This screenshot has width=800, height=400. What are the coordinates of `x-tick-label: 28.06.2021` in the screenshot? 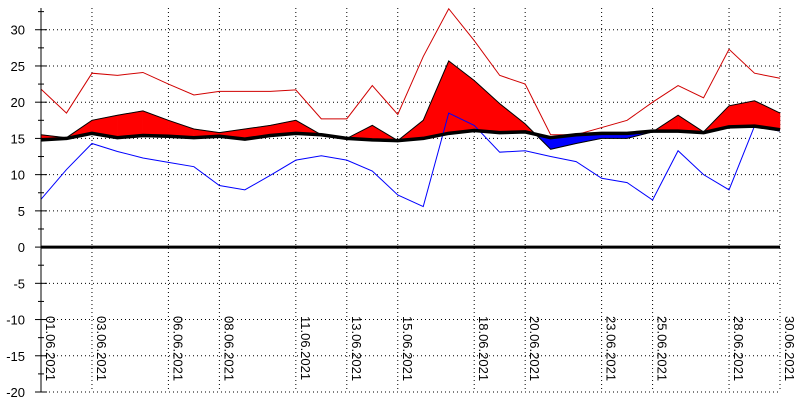 It's located at (738, 348).